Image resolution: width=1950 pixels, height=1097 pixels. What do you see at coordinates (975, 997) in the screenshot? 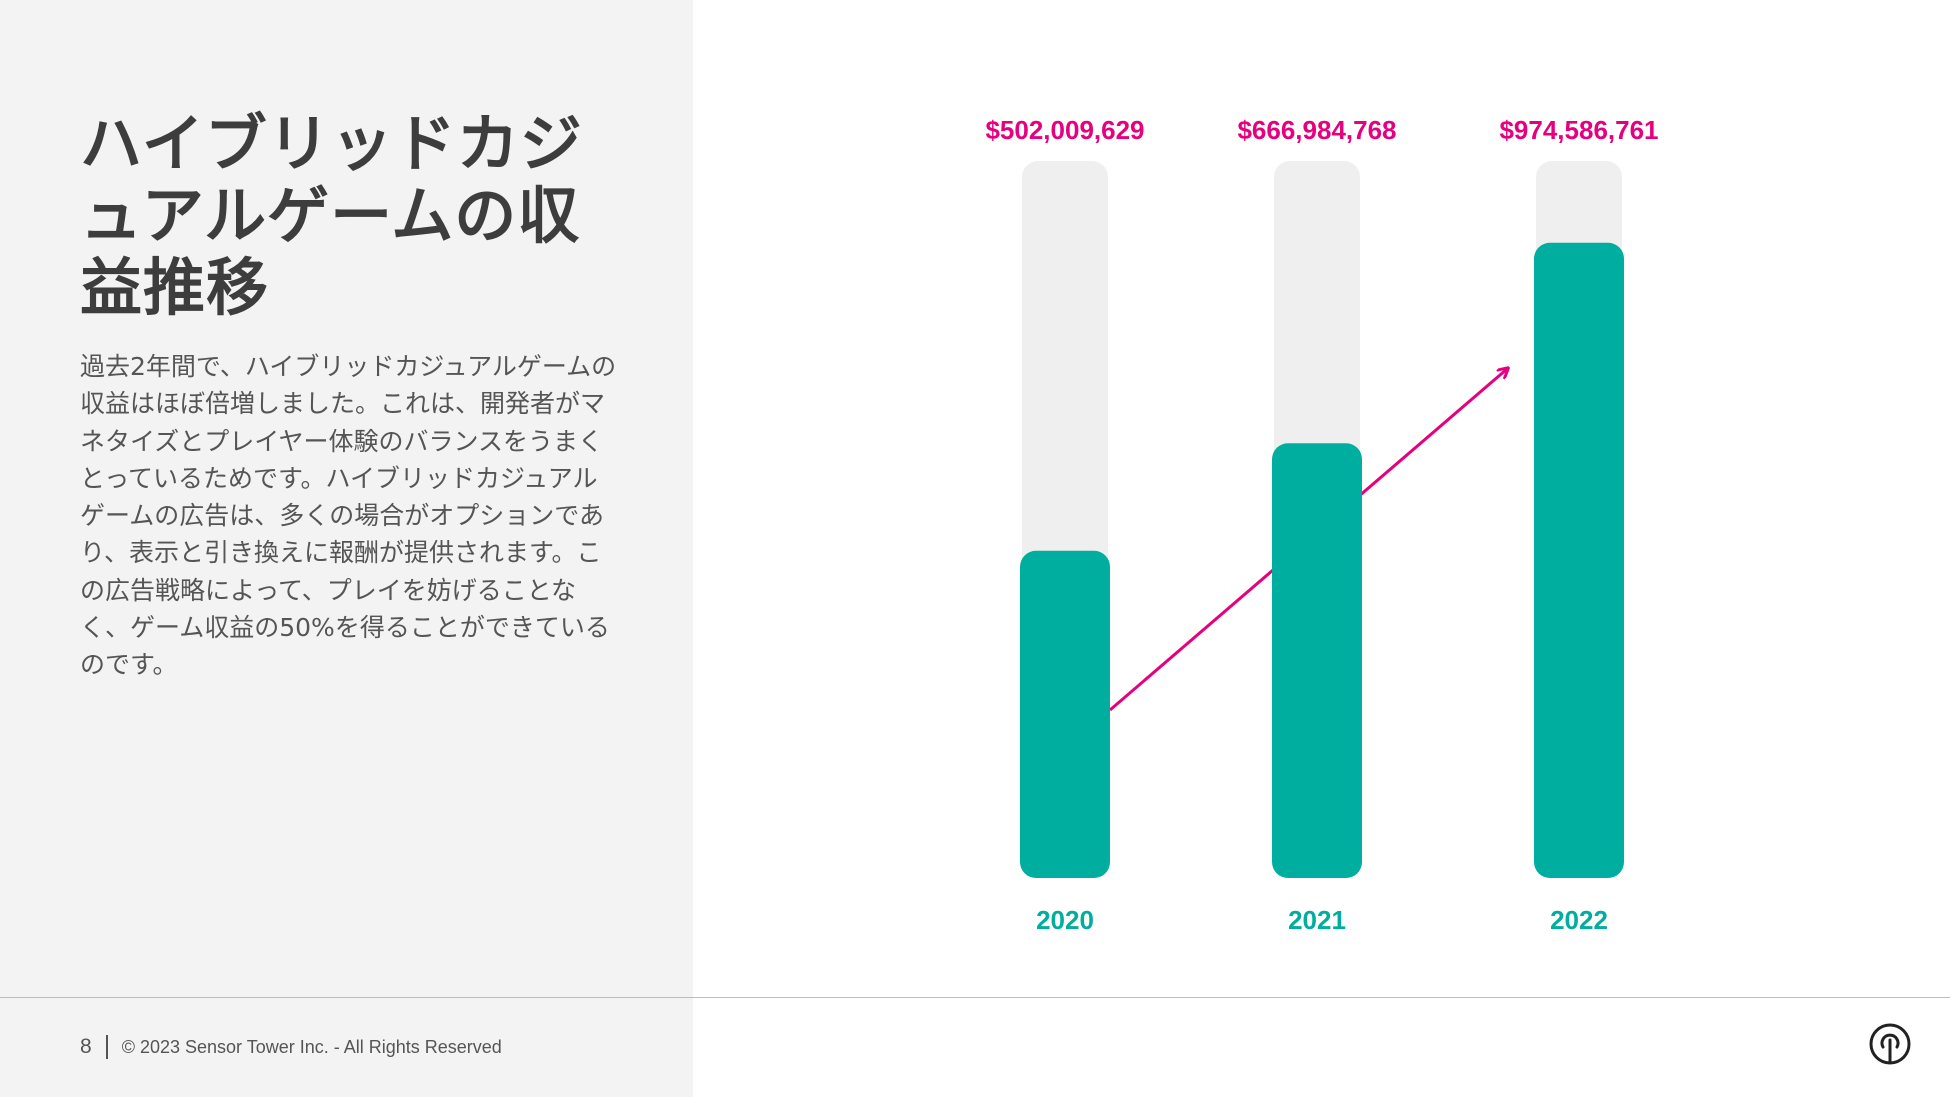
I see `footer-divider` at bounding box center [975, 997].